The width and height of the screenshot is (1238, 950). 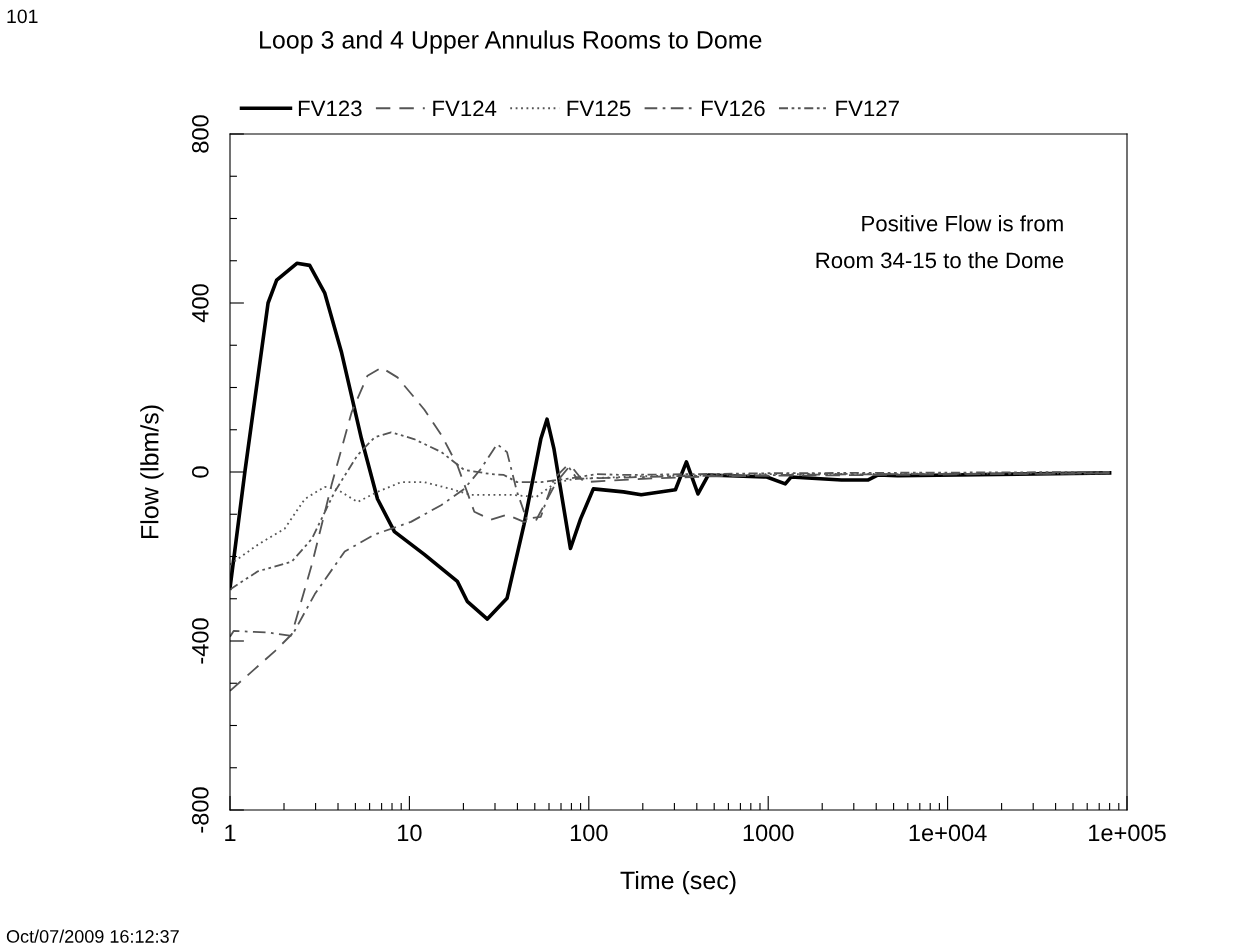 What do you see at coordinates (152, 471) in the screenshot?
I see `y-axis-title: Flow (lbm/s)` at bounding box center [152, 471].